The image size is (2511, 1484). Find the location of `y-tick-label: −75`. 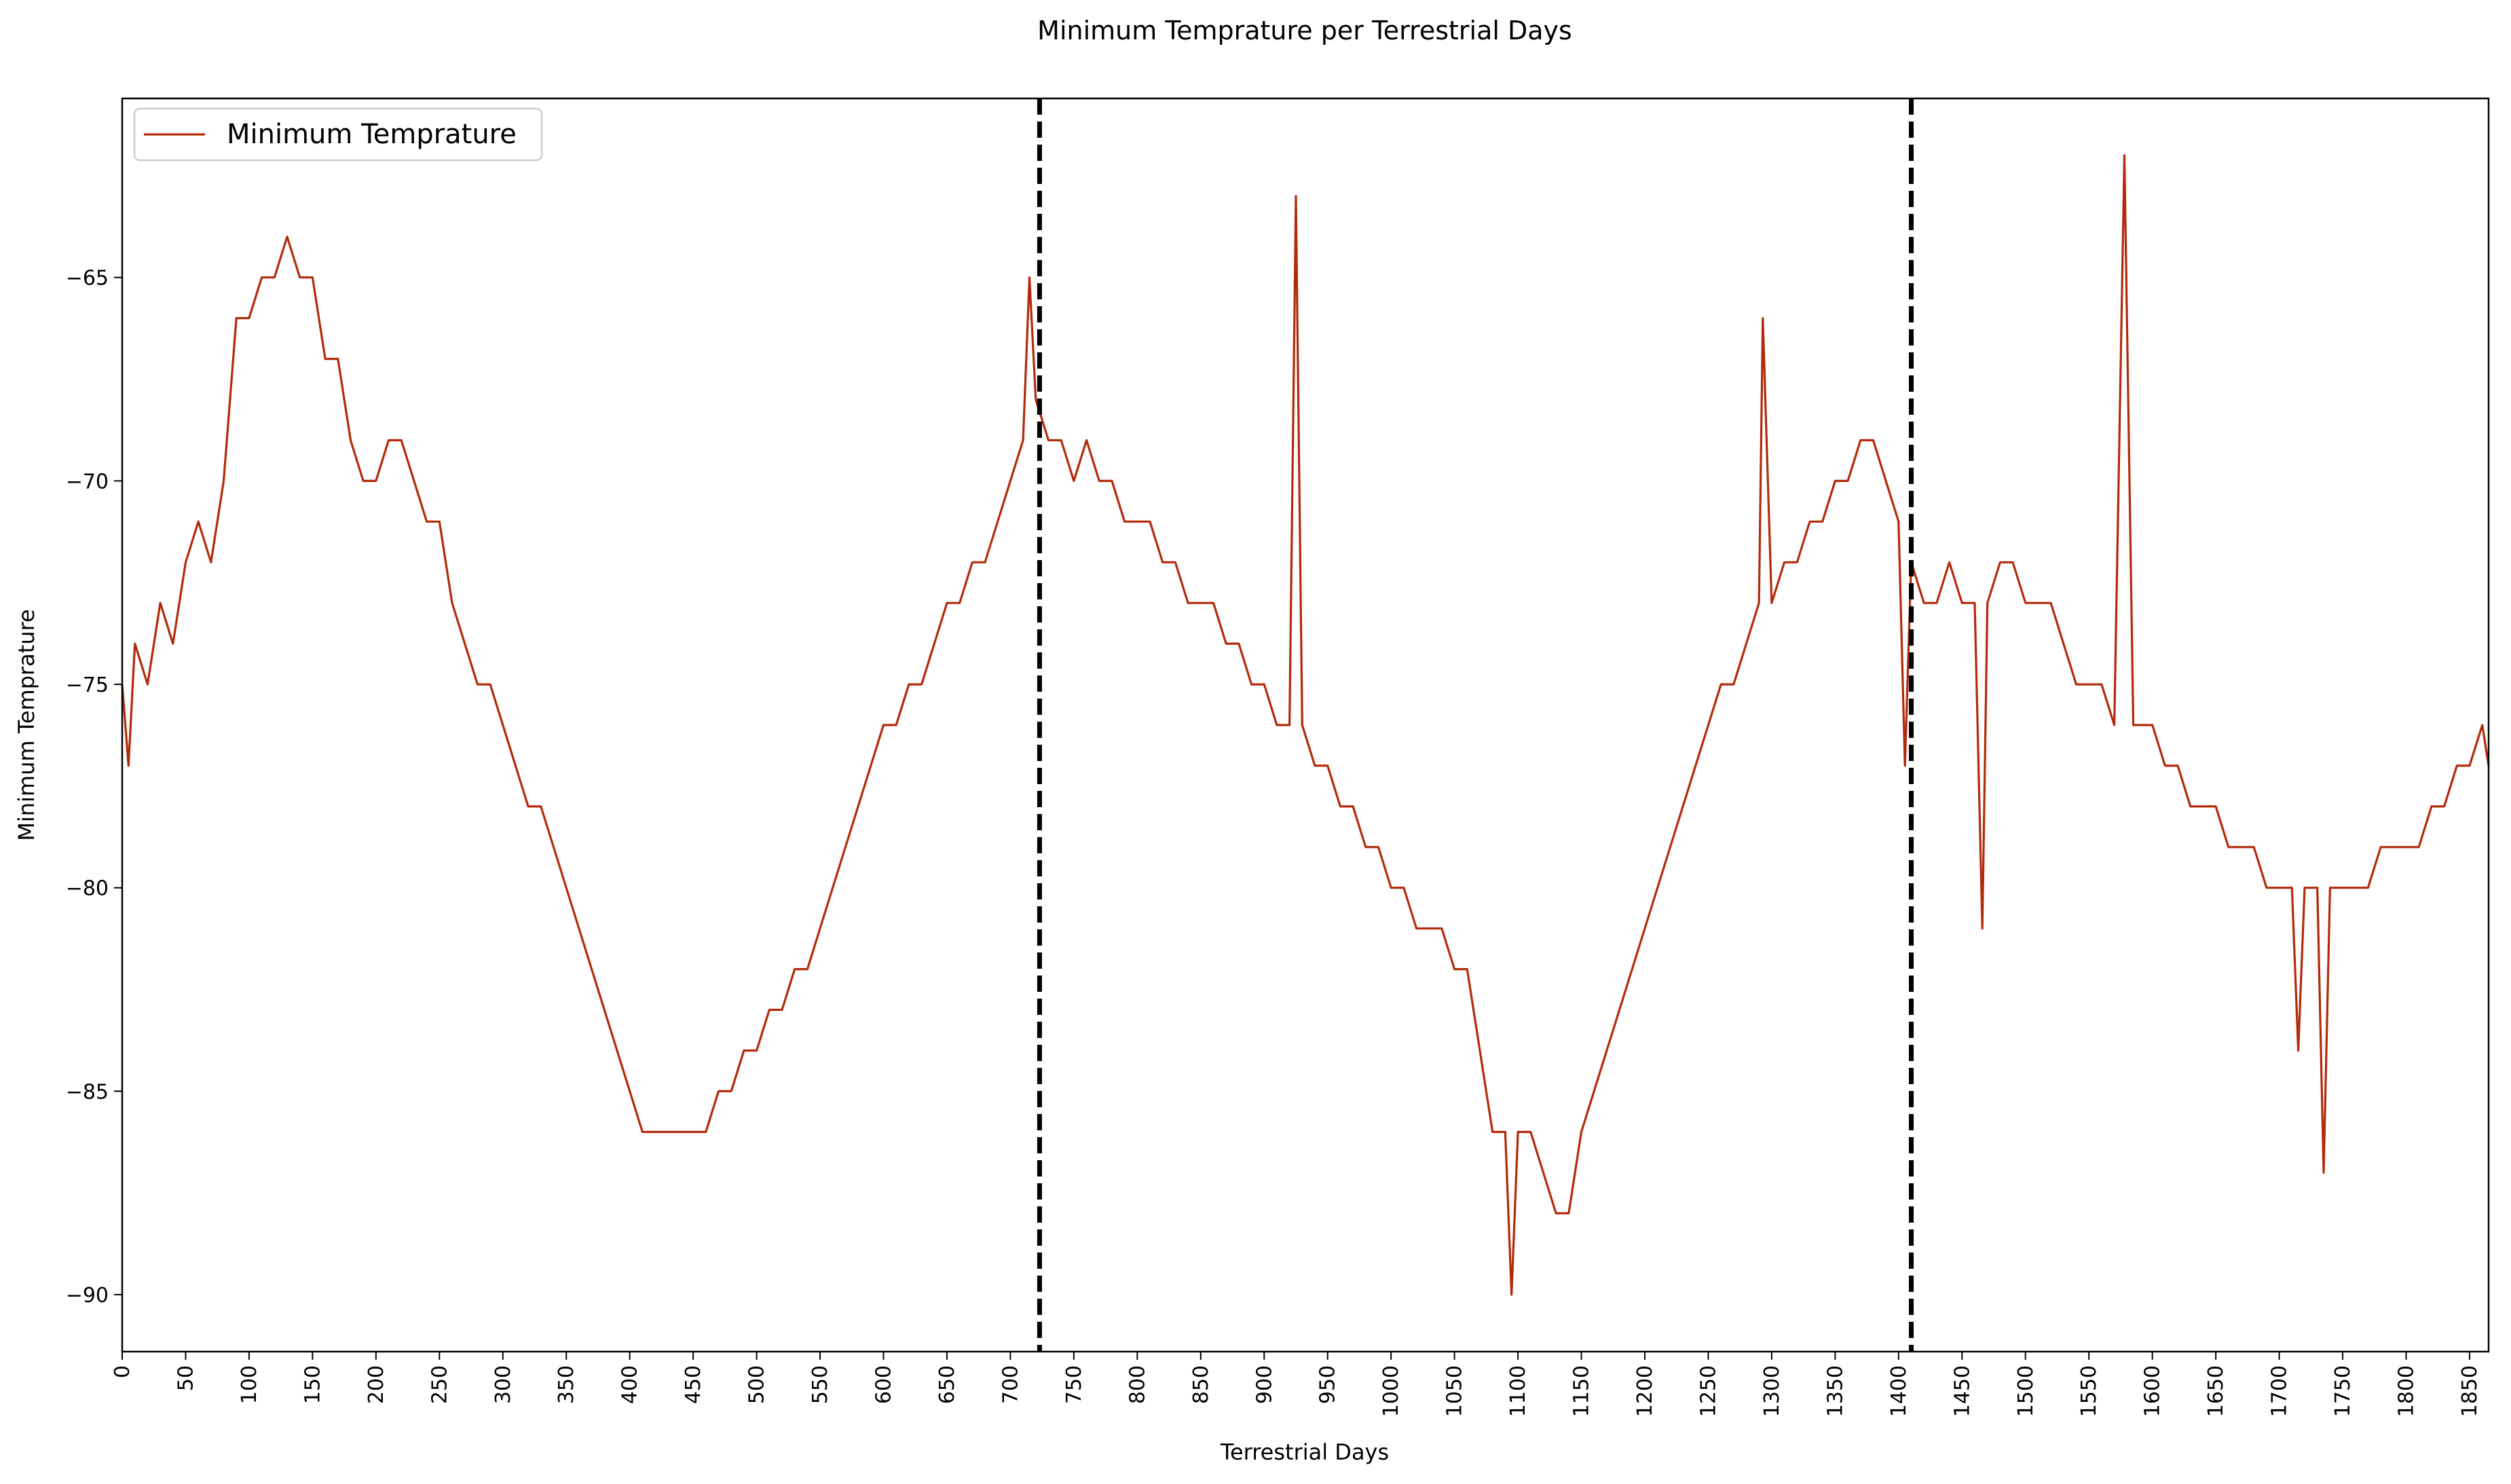

y-tick-label: −75 is located at coordinates (87, 685).